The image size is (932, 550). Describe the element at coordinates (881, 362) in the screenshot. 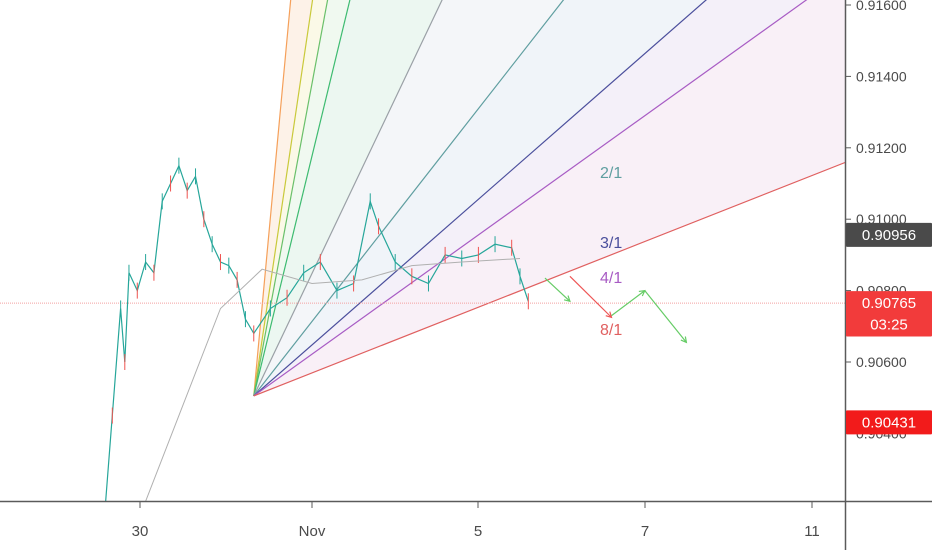

I see `price-tick-label: 0.90600` at that location.